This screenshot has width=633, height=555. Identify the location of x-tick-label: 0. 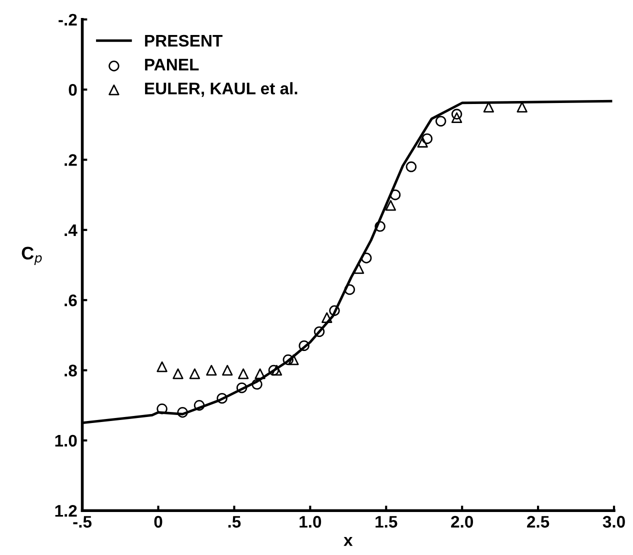
(158, 522).